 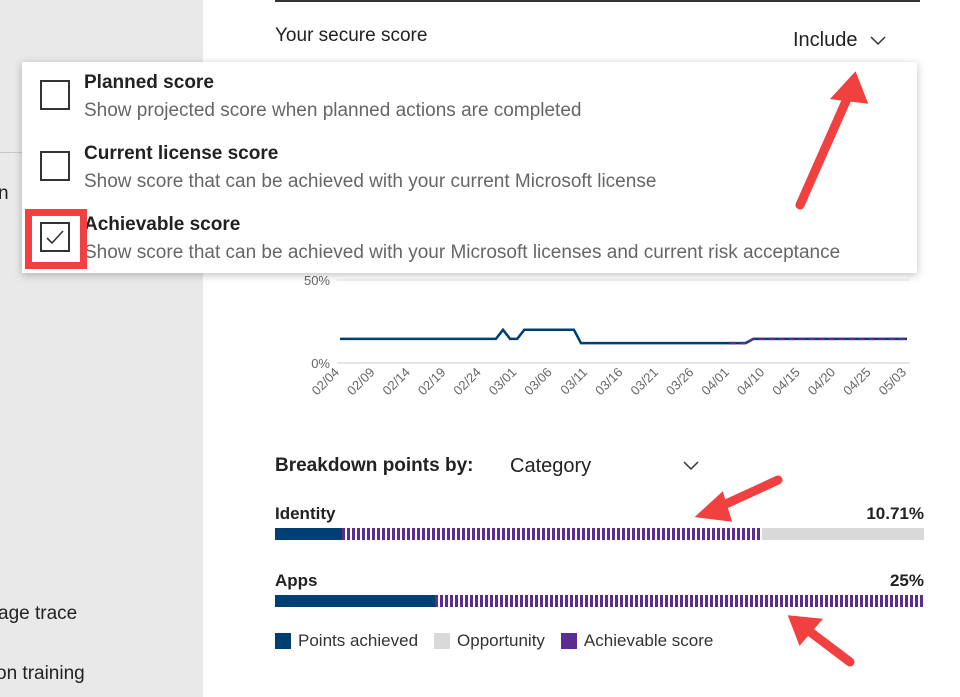 I want to click on option-label: Achievable score, so click(x=162, y=224).